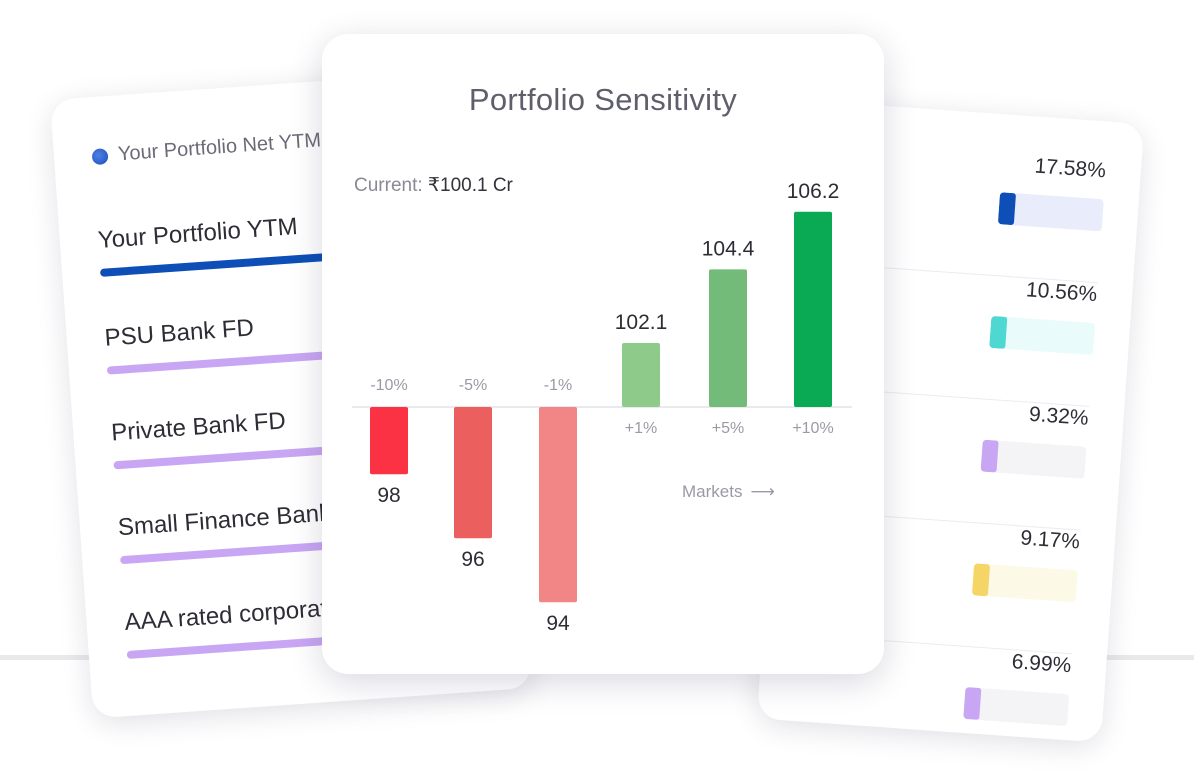 This screenshot has width=1194, height=780. I want to click on markets-label: Markets, so click(712, 491).